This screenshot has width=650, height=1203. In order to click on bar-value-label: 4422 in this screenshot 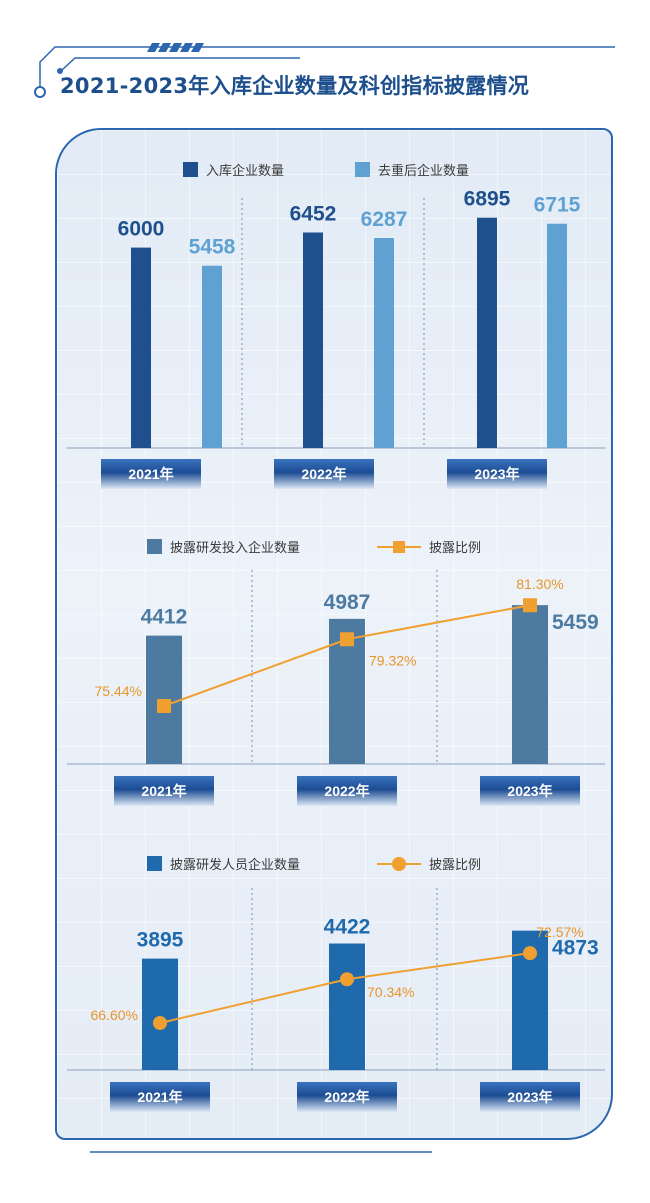, I will do `click(347, 927)`.